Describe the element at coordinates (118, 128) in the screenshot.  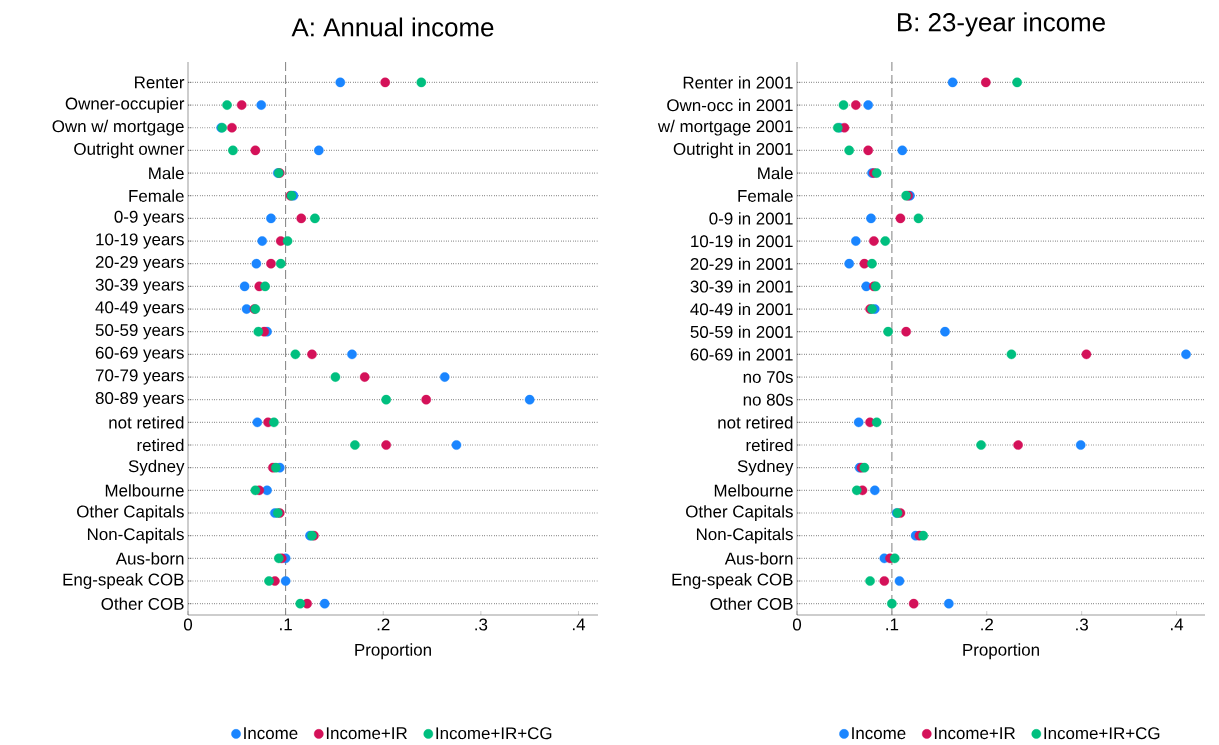
I see `y-tick-label: Own w/ mortgage` at that location.